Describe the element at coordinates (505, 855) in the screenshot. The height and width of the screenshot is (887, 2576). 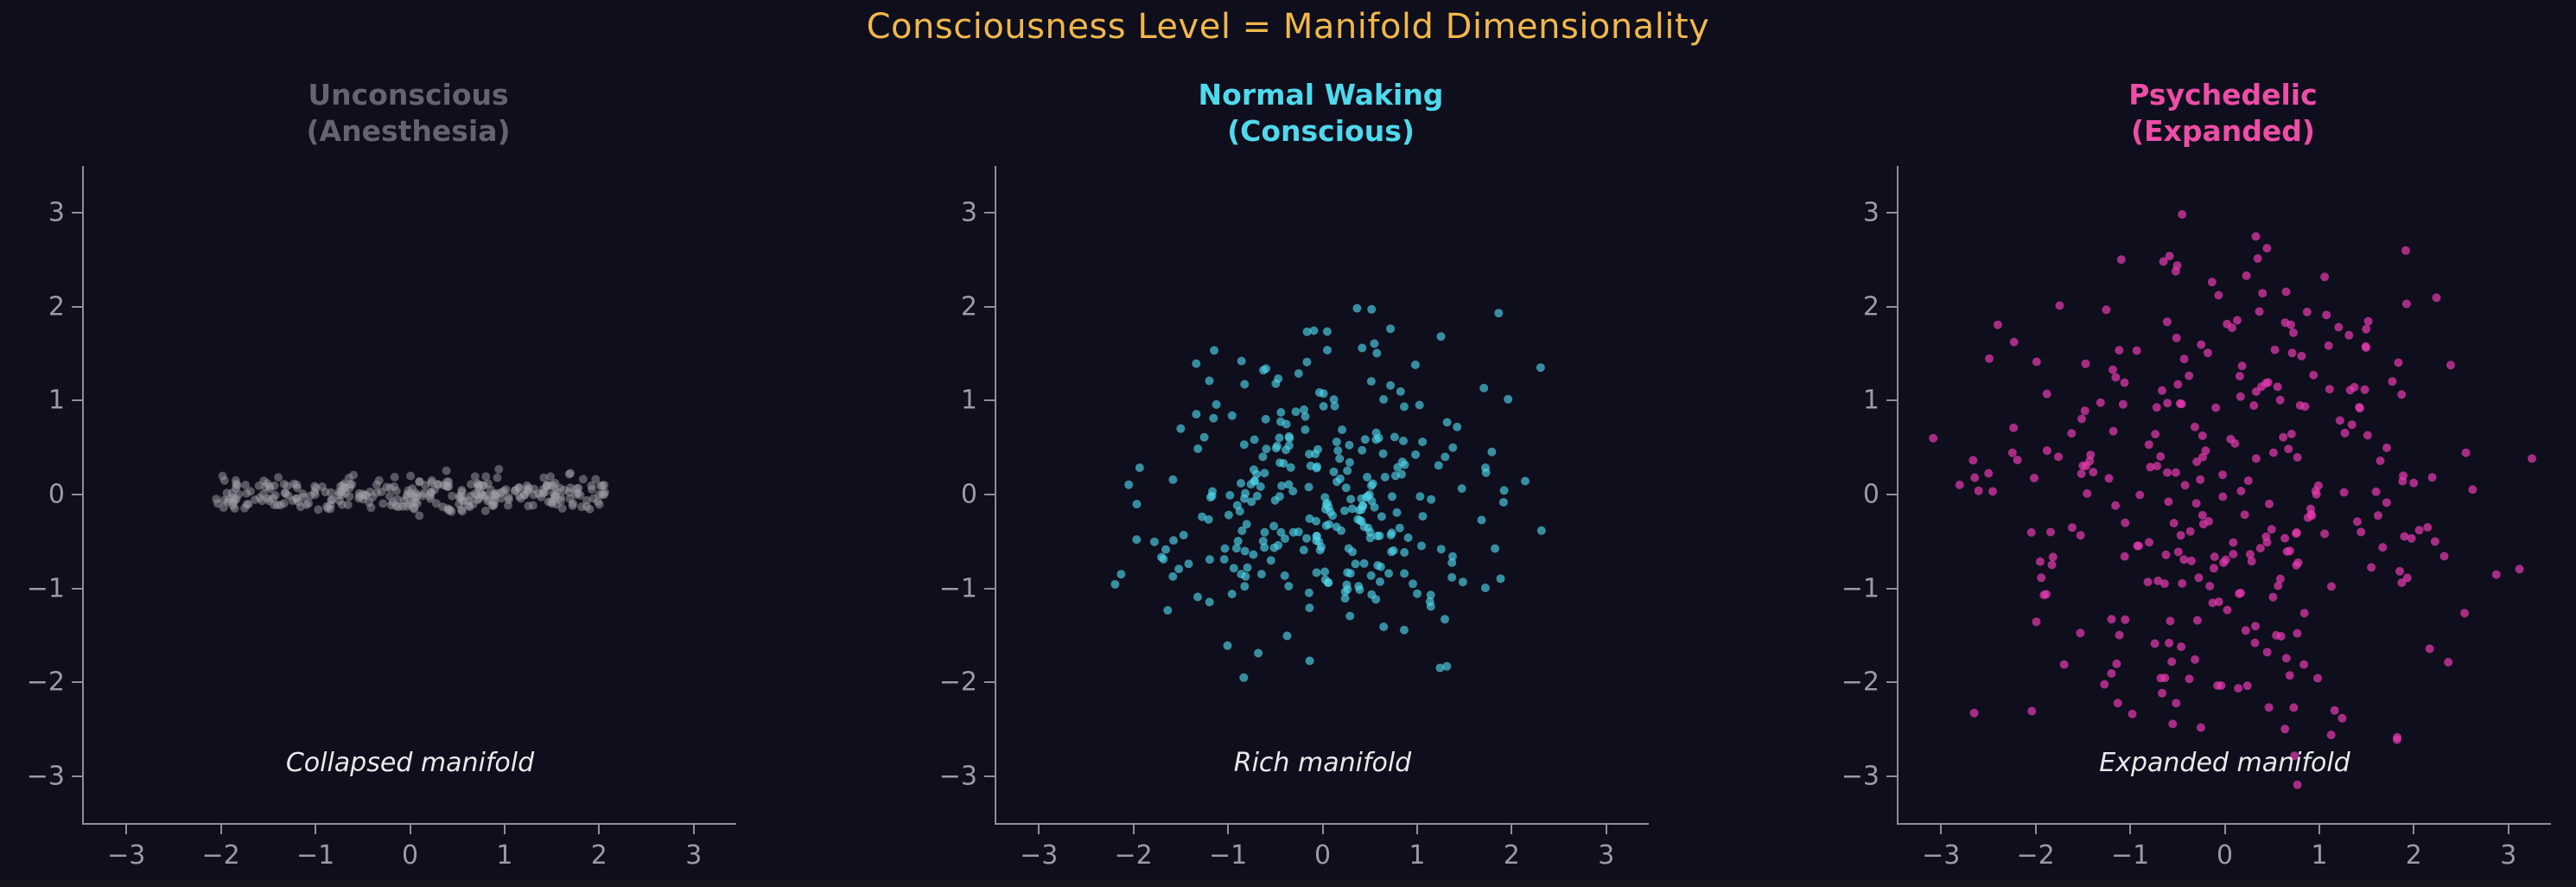
I see `x-tick-label: 1` at that location.